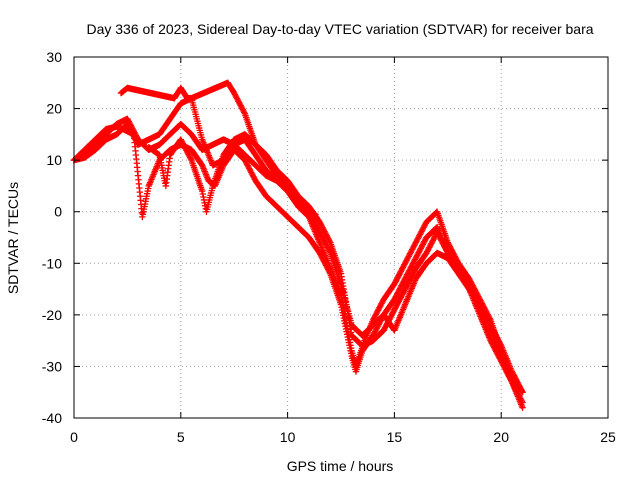  I want to click on x-tick-label: 0, so click(74, 437).